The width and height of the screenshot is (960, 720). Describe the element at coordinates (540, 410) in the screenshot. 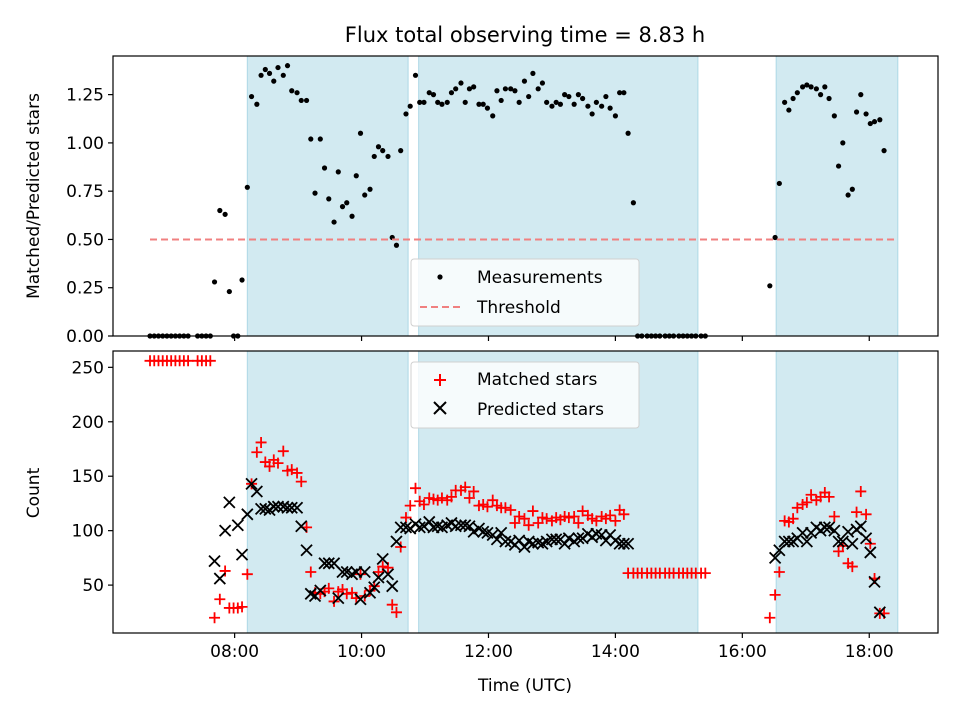

I see `legend-predicted-label: Predicted stars` at that location.